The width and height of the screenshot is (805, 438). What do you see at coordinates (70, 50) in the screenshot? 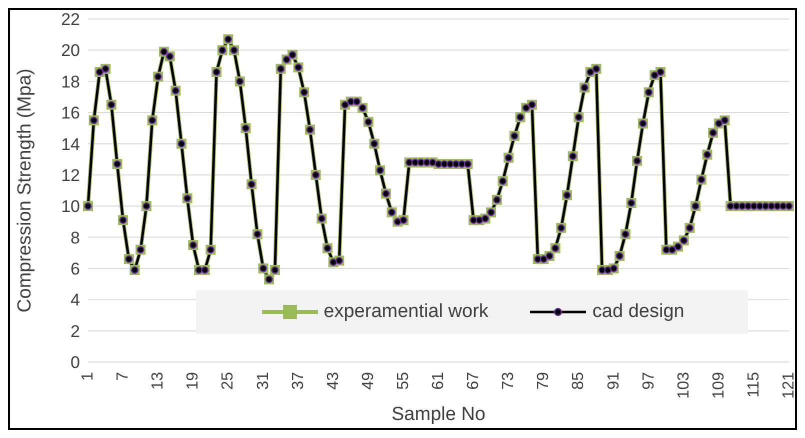
I see `y-tick-label: 20` at bounding box center [70, 50].